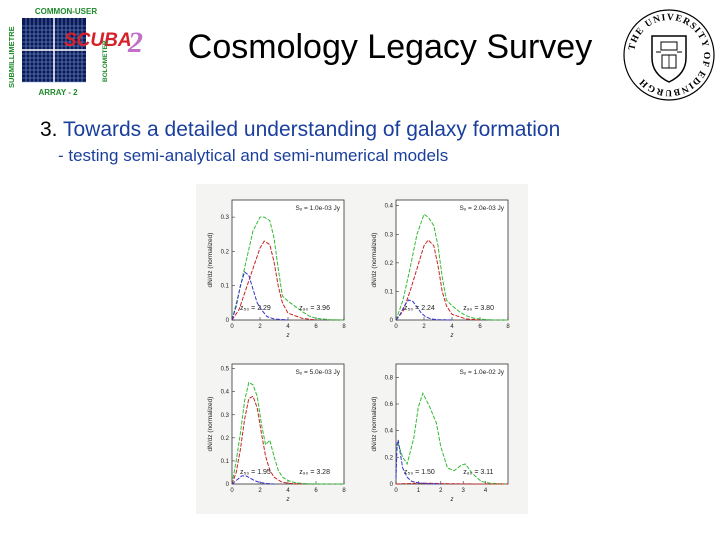 This screenshot has width=720, height=540. Describe the element at coordinates (49, 129) in the screenshot. I see `heading-number: 3.` at that location.